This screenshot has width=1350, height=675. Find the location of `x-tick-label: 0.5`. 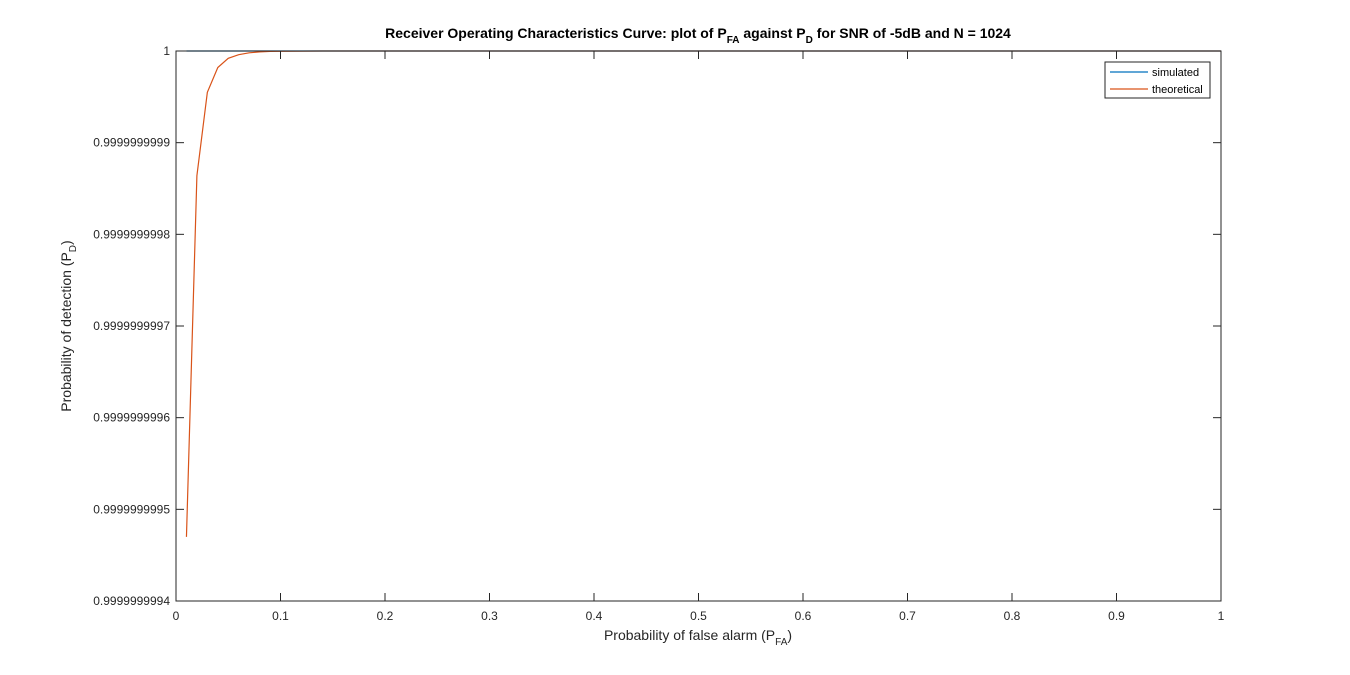

x-tick-label: 0.5 is located at coordinates (698, 616).